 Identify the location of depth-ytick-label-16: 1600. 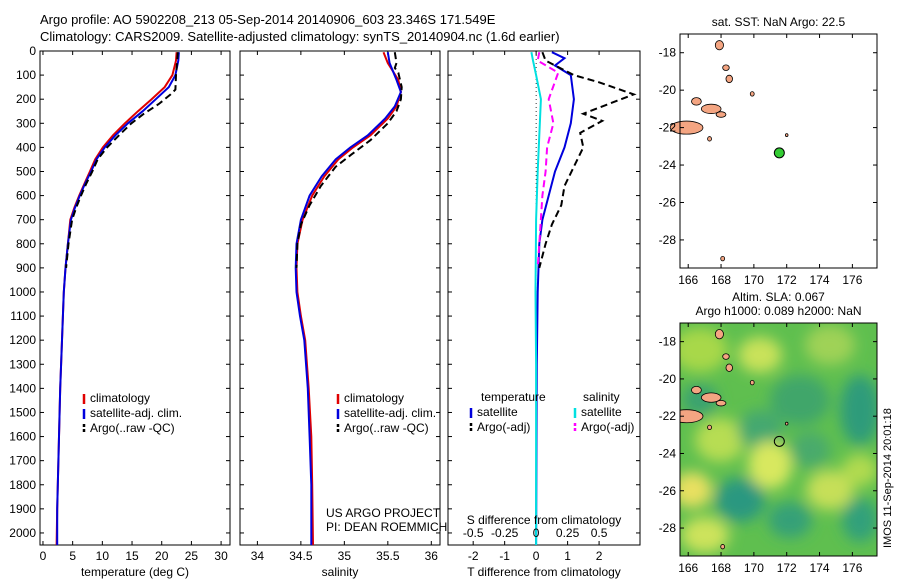
(22, 437).